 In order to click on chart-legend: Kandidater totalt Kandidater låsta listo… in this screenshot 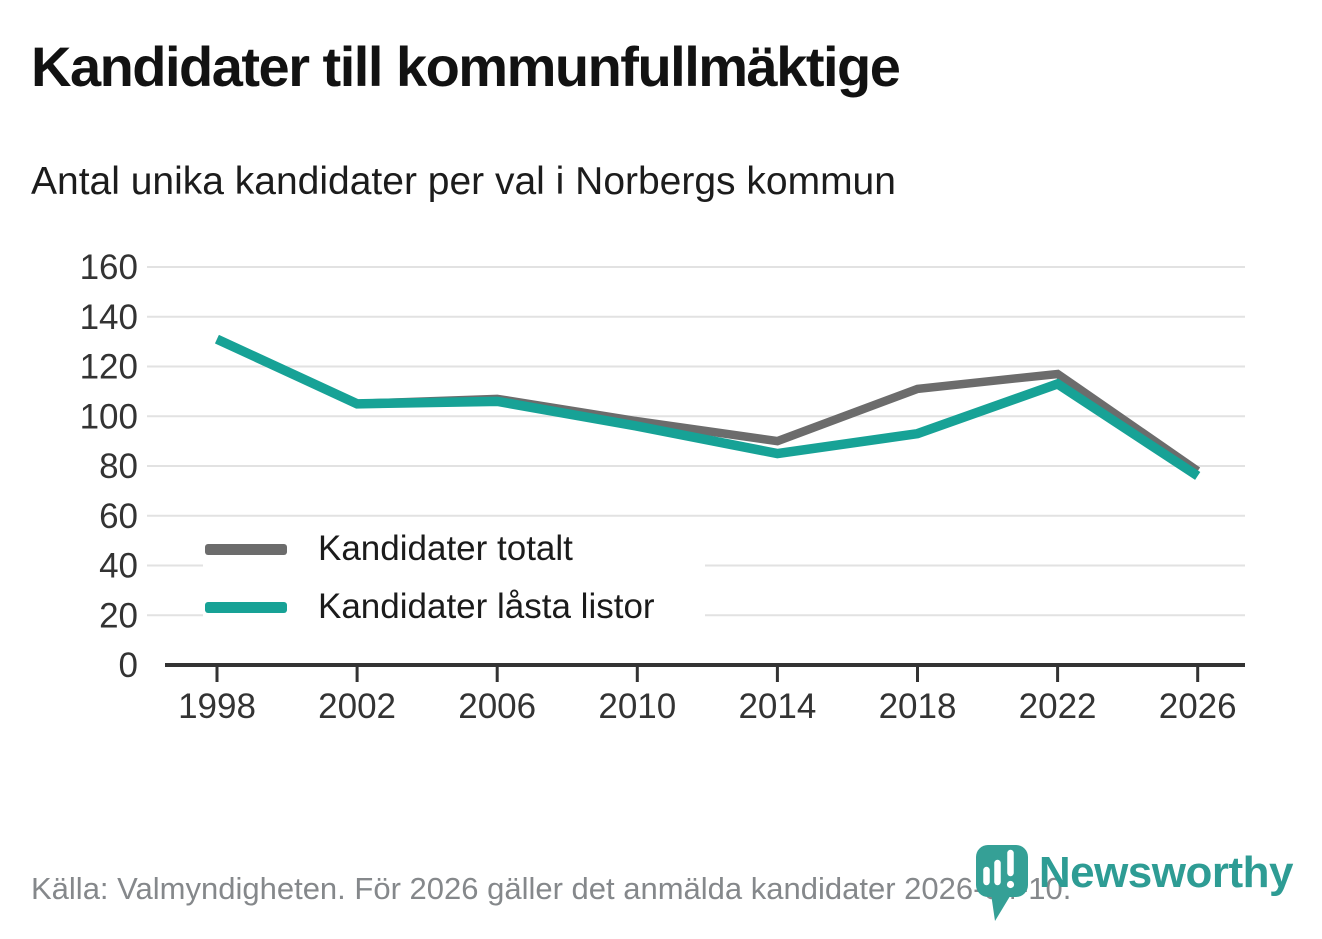, I will do `click(454, 580)`.